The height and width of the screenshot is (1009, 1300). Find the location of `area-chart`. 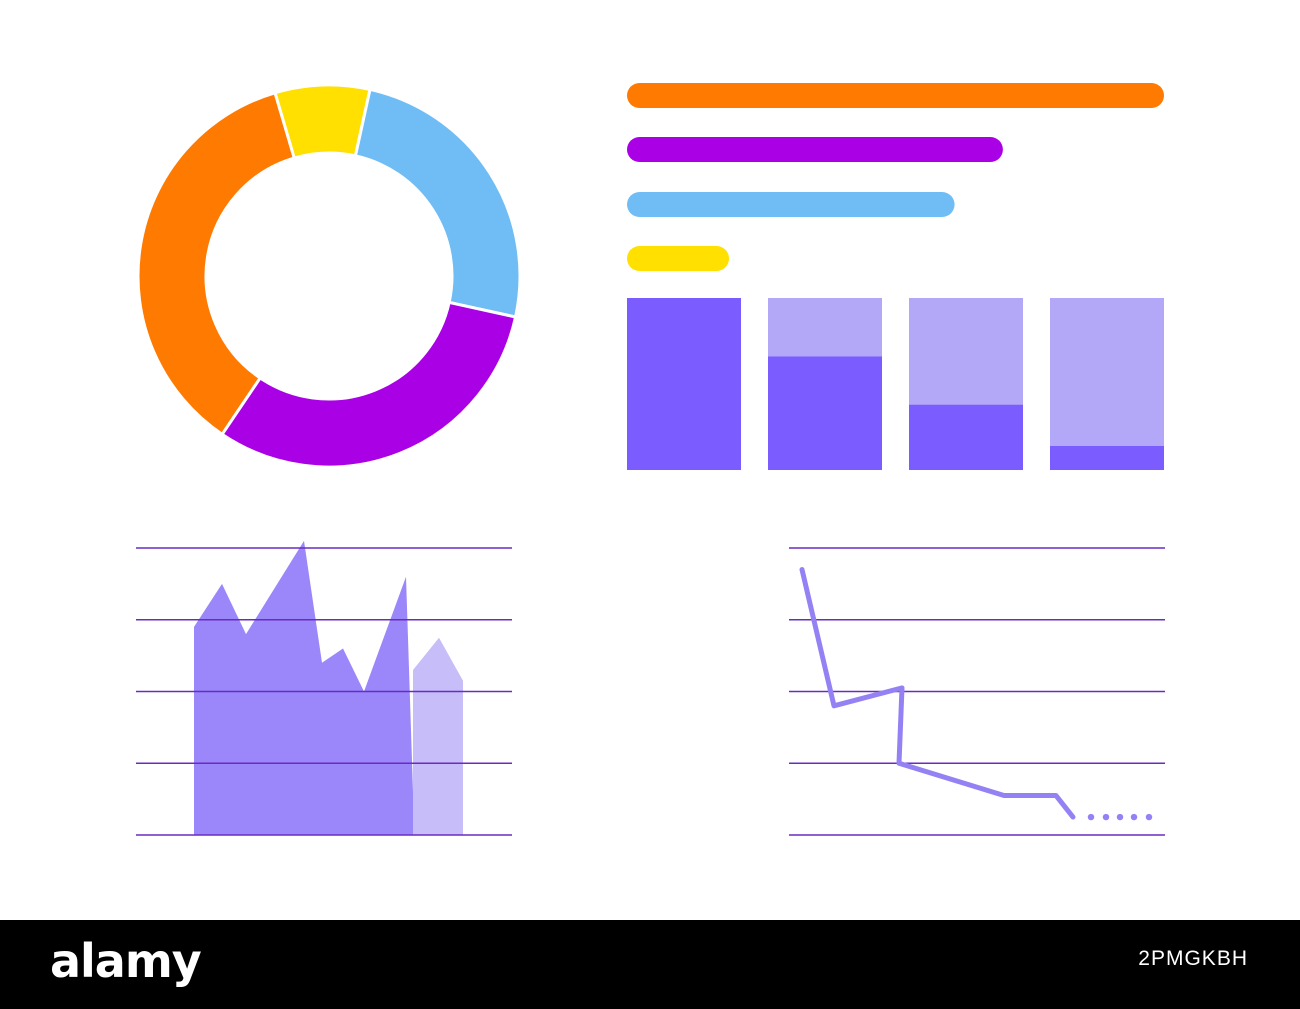

area-chart is located at coordinates (324, 688).